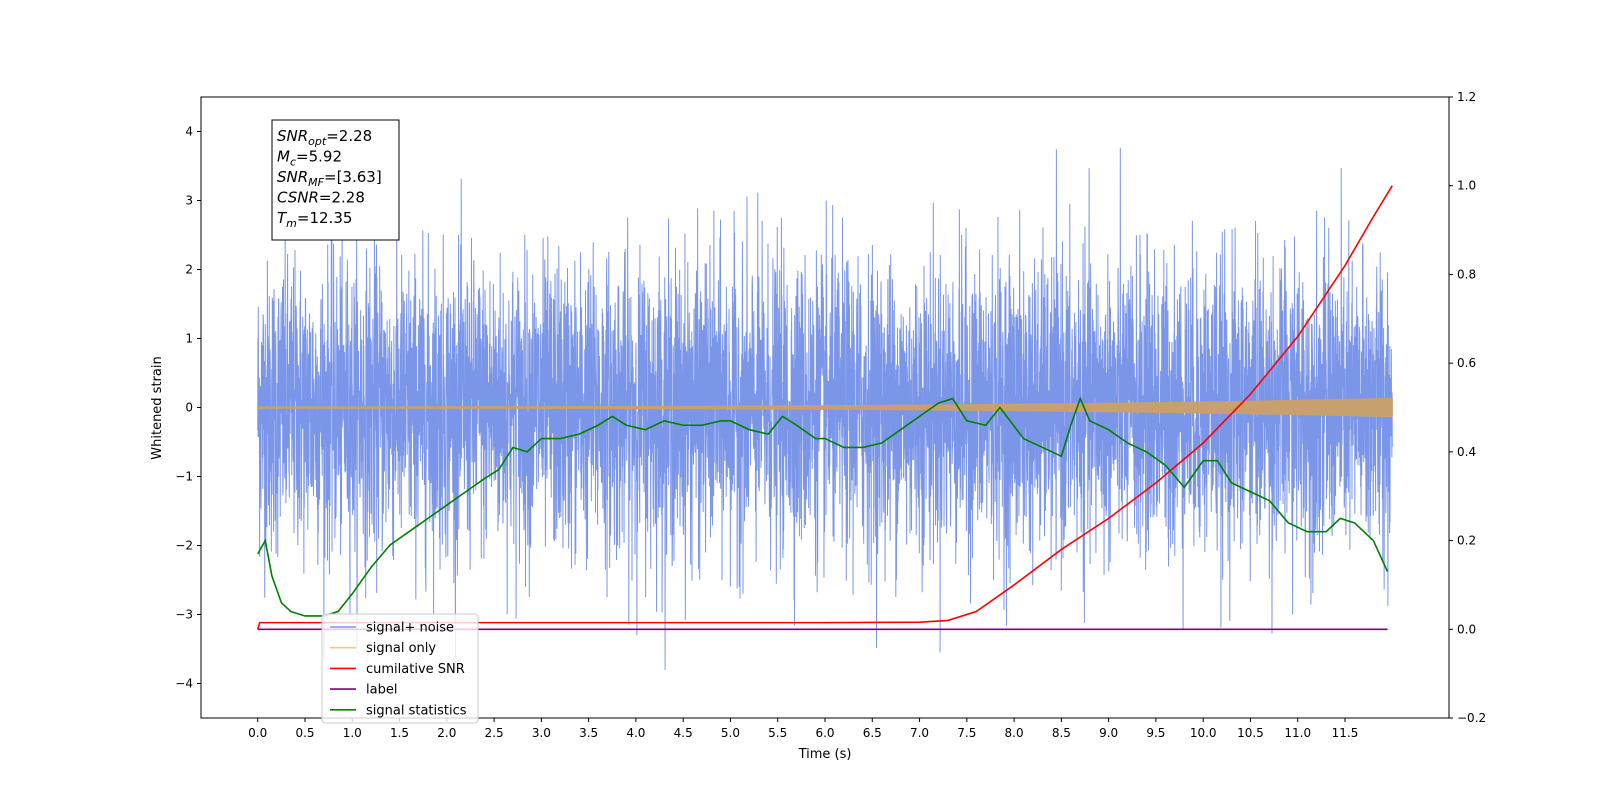 The height and width of the screenshot is (800, 1600). I want to click on x-tick-label: 7.5, so click(966, 733).